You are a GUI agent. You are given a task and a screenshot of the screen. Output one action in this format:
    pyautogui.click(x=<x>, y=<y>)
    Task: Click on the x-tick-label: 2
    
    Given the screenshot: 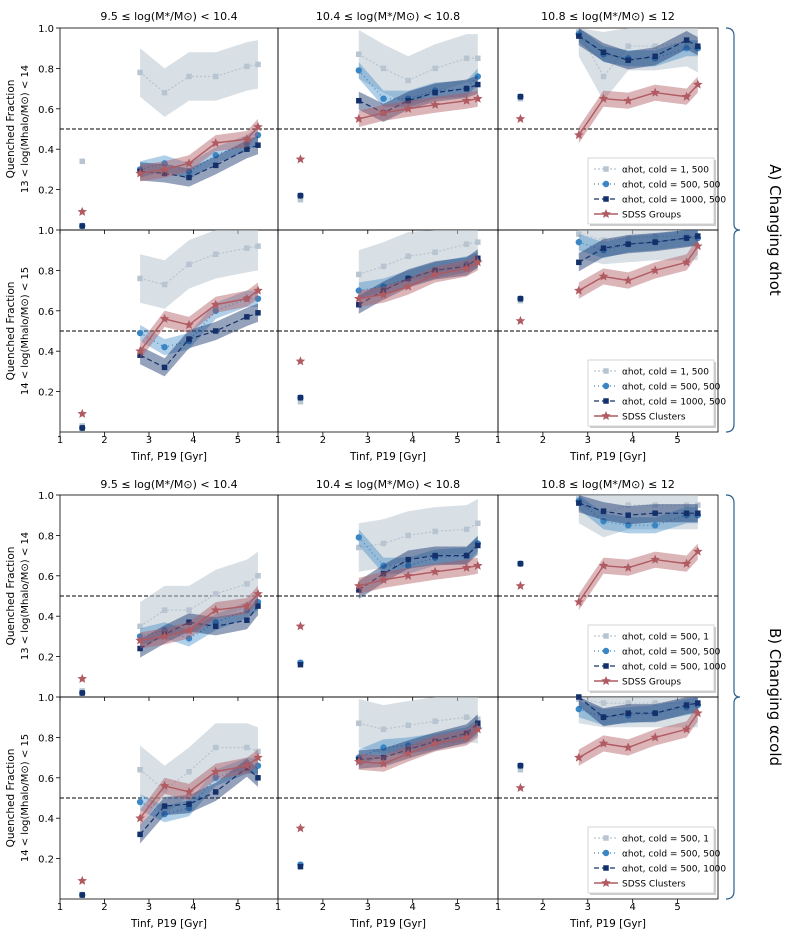 What is the action you would take?
    pyautogui.click(x=323, y=907)
    